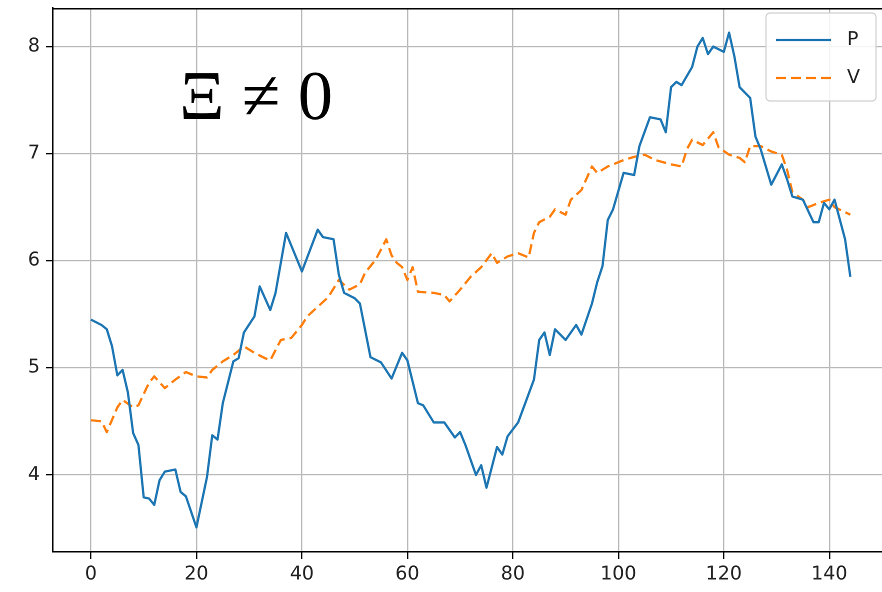  What do you see at coordinates (852, 39) in the screenshot?
I see `legend-label: P` at bounding box center [852, 39].